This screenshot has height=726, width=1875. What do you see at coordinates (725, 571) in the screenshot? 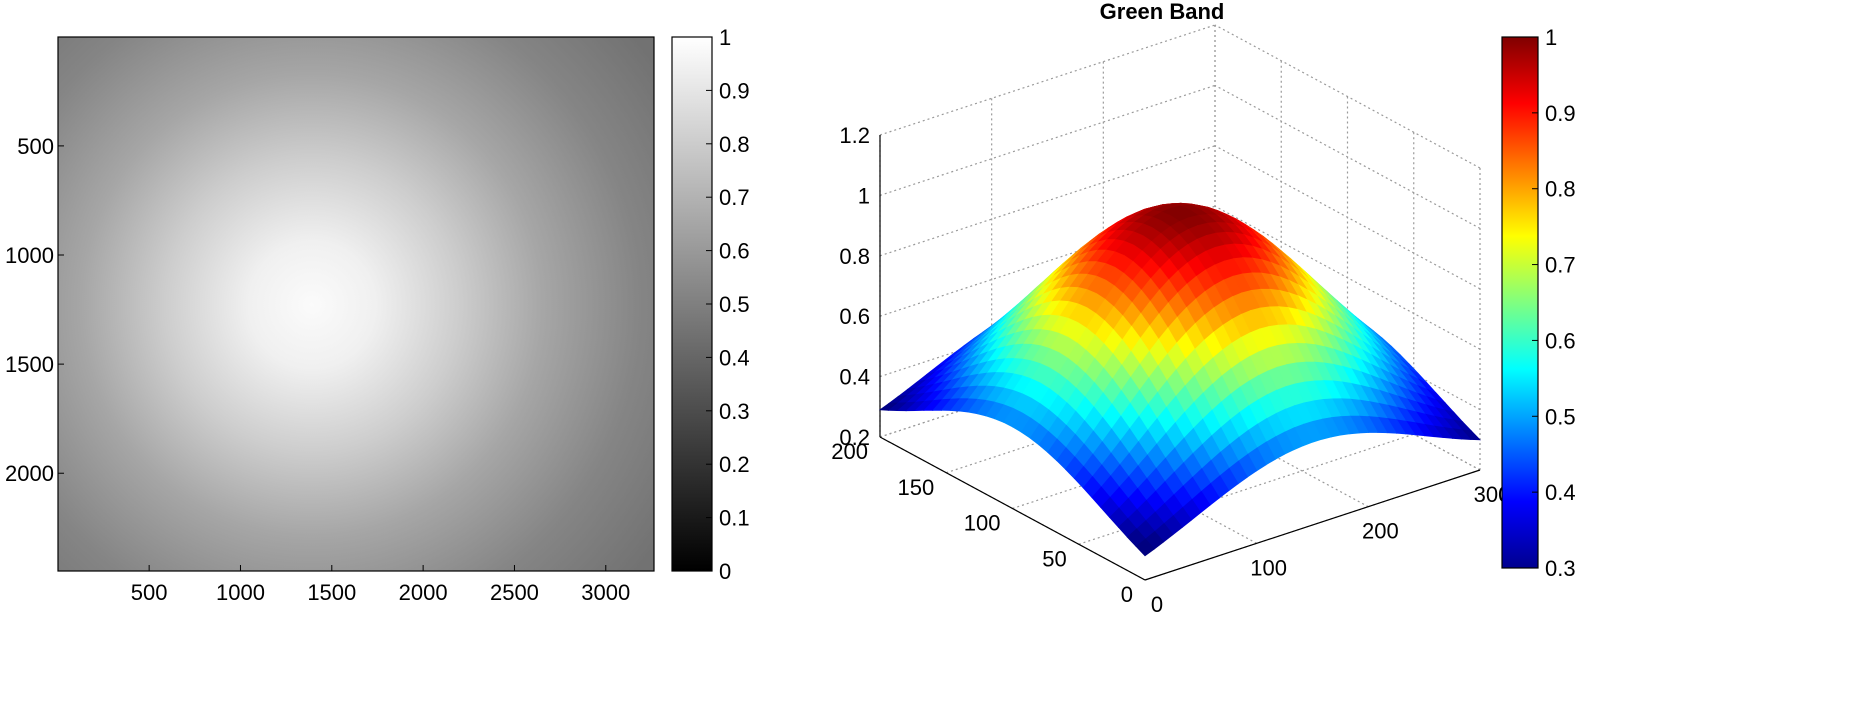
I see `gray-colorbar-tick-label: 0` at bounding box center [725, 571].